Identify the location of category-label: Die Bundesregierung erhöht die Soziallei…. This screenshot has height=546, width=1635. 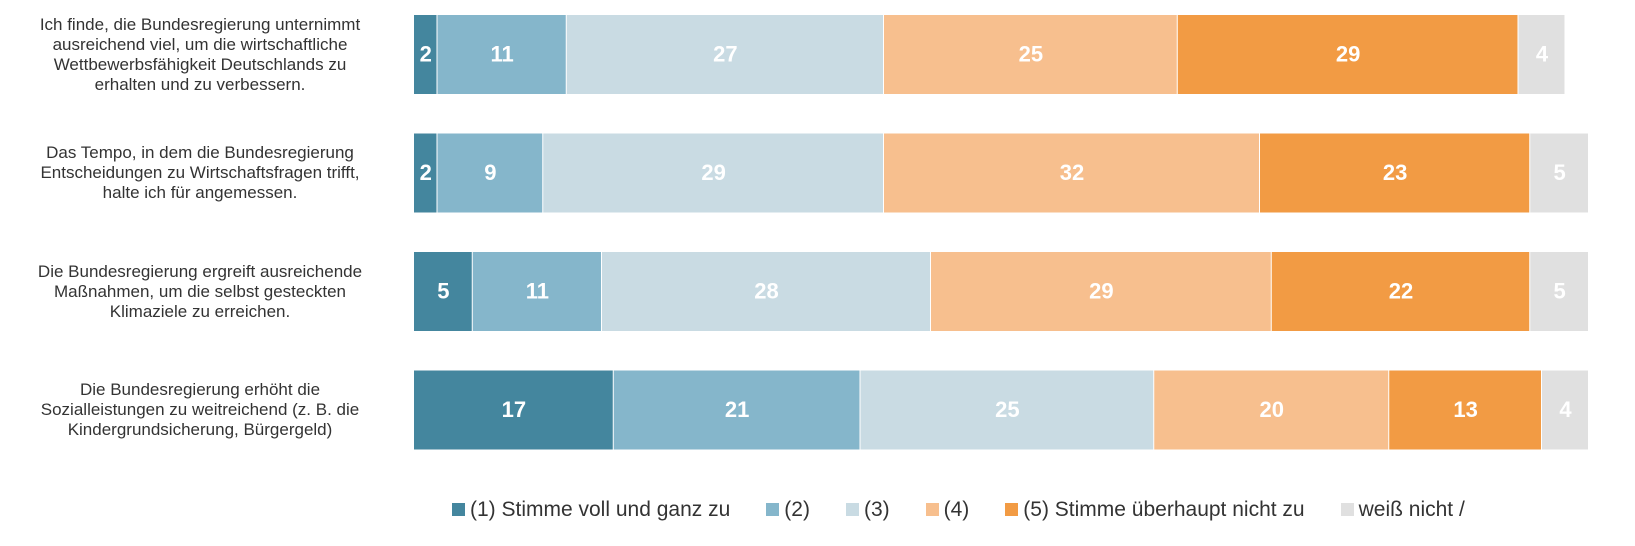
(200, 409).